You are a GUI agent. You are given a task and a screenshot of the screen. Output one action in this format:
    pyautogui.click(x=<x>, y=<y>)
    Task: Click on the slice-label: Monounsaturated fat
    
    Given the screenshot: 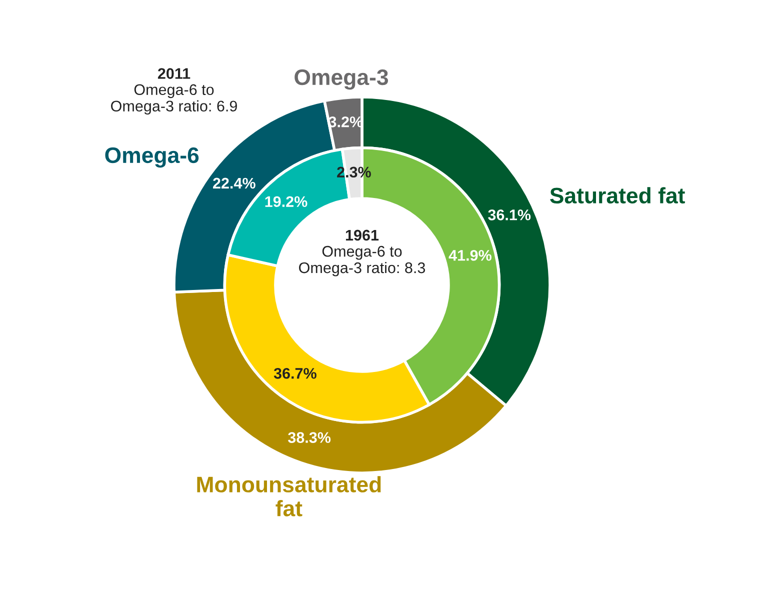 What is the action you would take?
    pyautogui.click(x=289, y=496)
    